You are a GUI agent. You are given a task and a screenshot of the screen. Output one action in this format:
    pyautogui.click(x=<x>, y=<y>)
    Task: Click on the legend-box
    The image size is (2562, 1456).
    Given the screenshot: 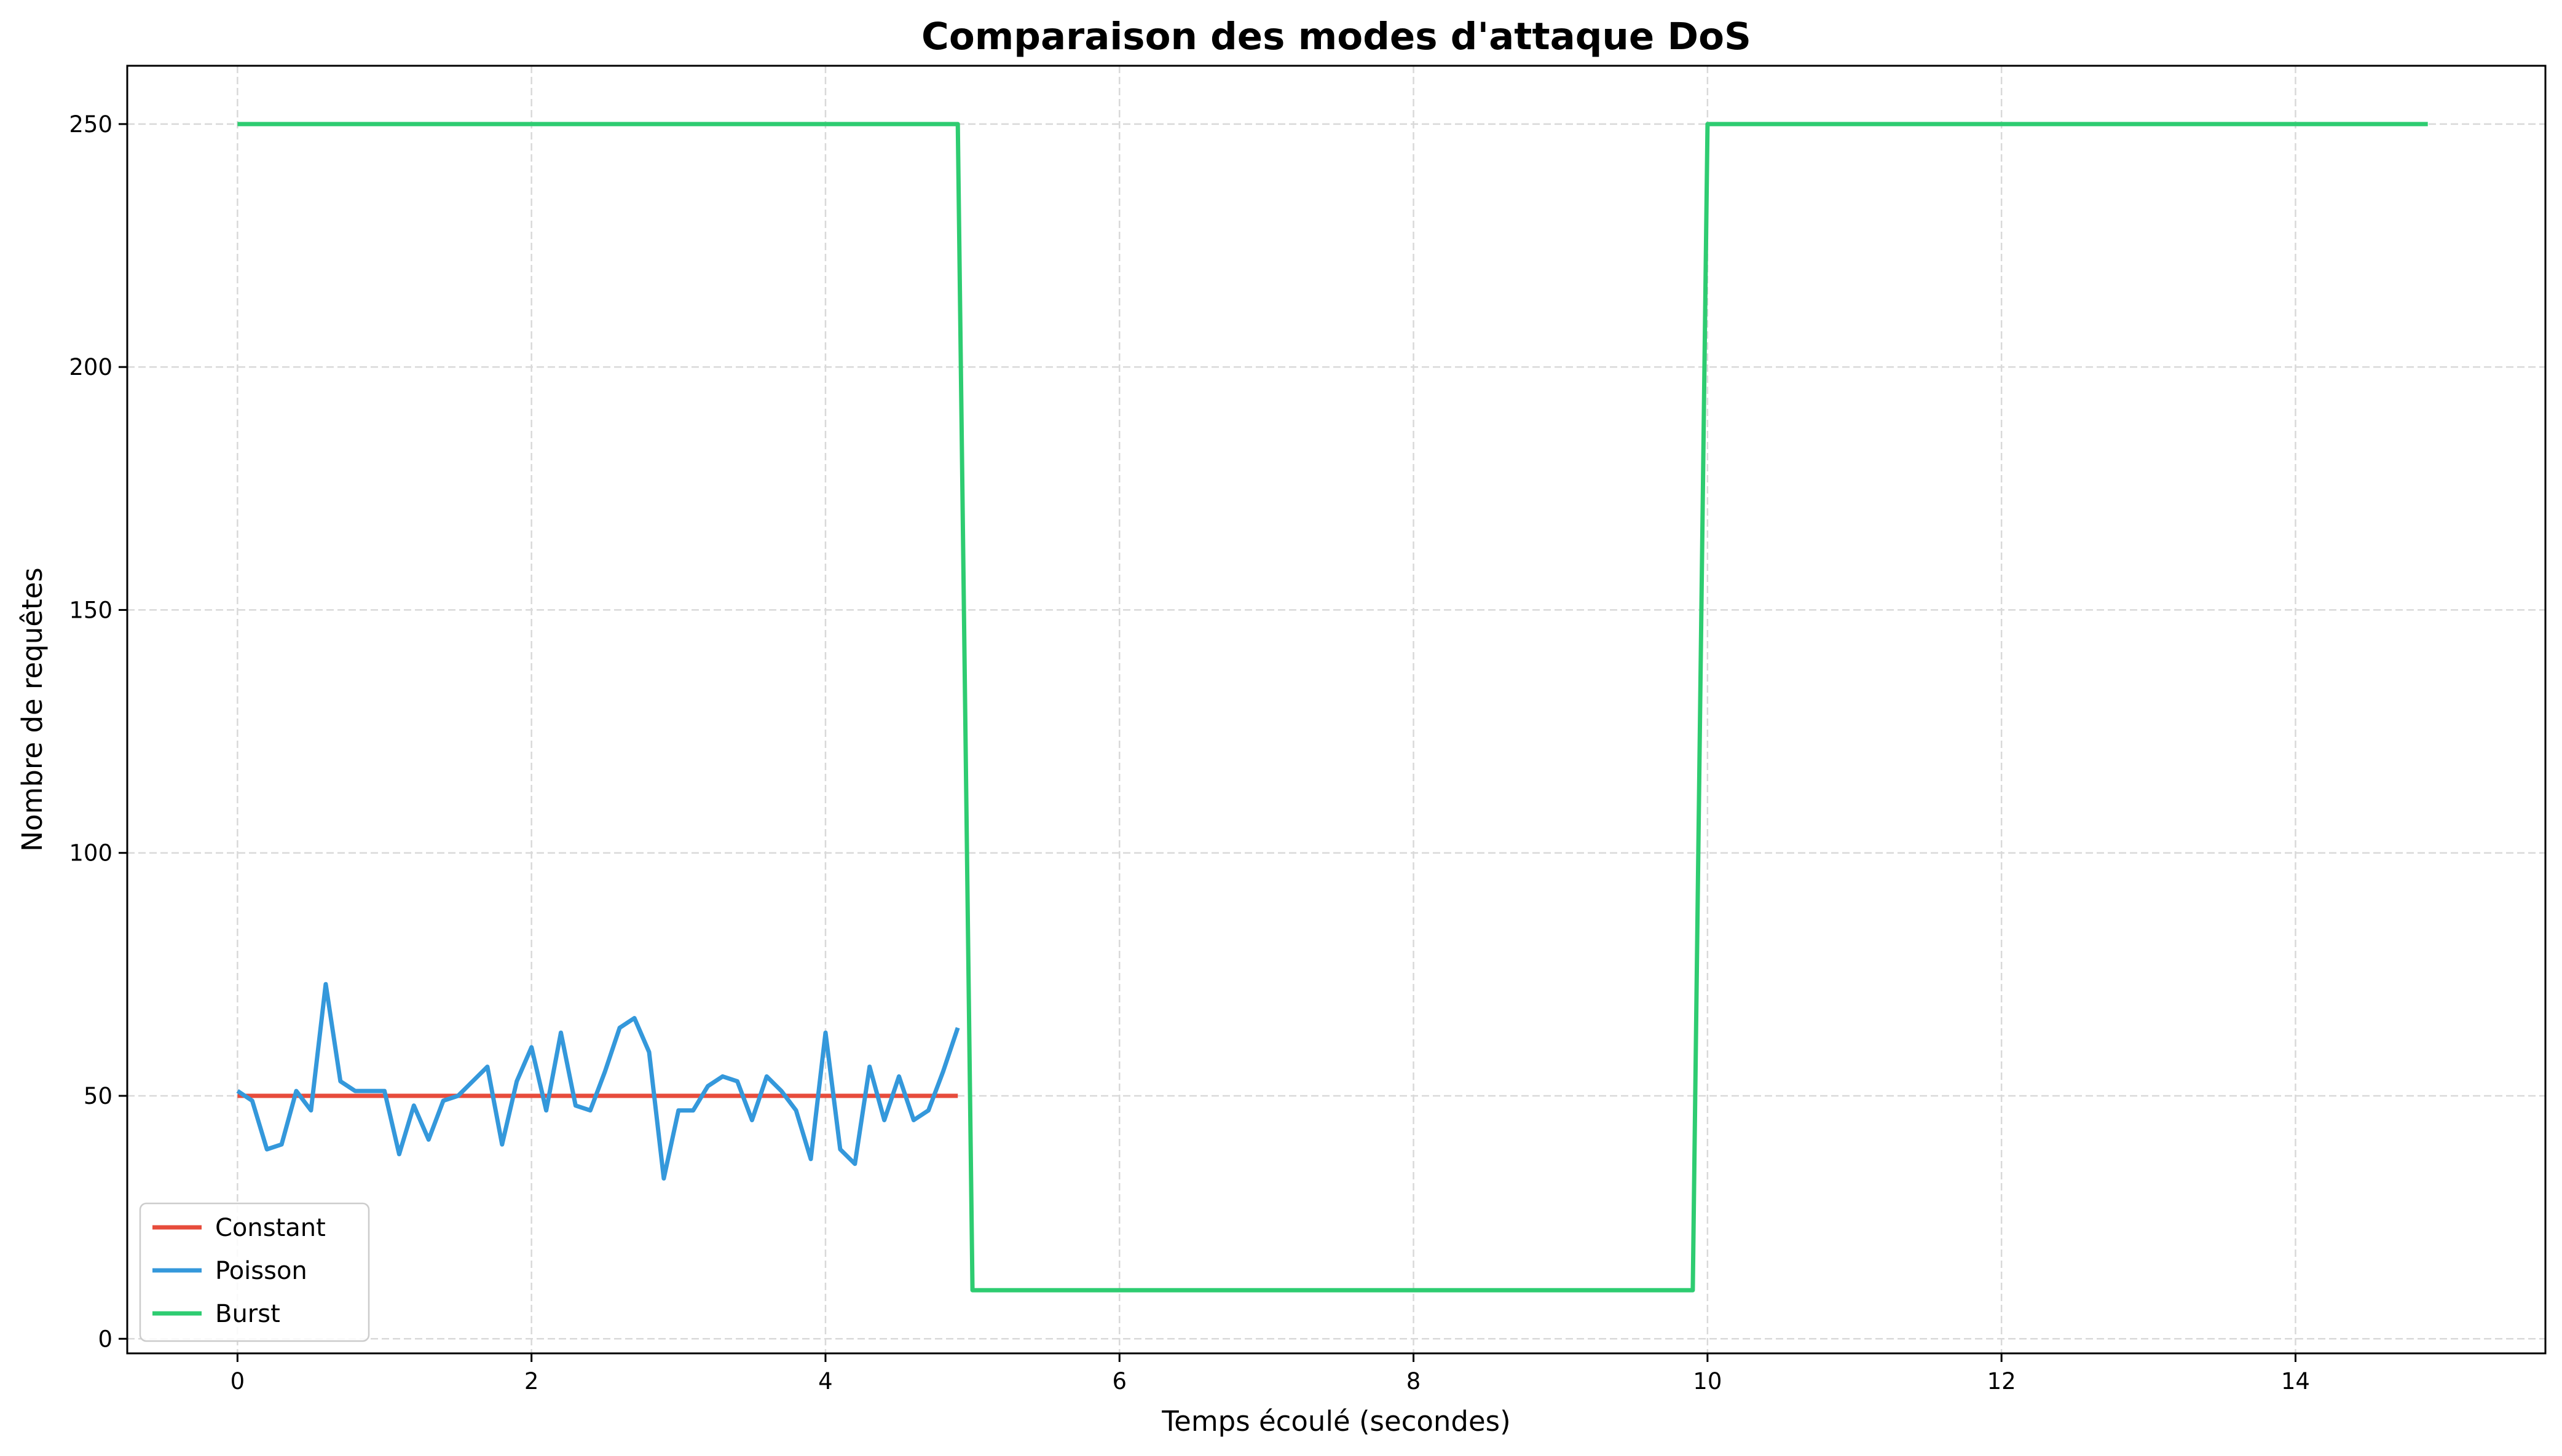 What is the action you would take?
    pyautogui.click(x=254, y=1272)
    